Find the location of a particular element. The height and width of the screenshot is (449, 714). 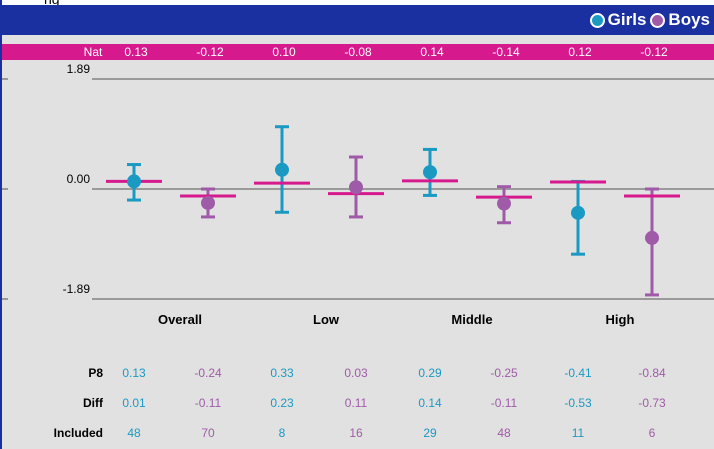

boys-dot-icon is located at coordinates (658, 20).